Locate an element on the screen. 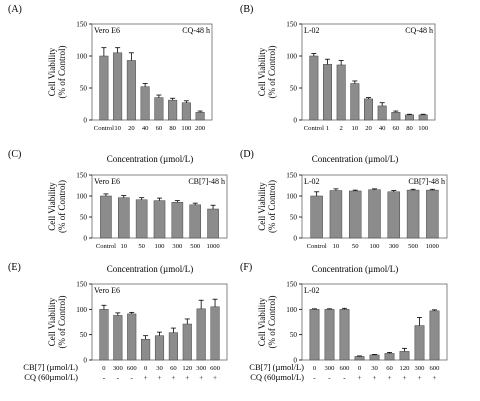 The image size is (480, 401). panel-a-ytick-label: 0 is located at coordinates (85, 121).